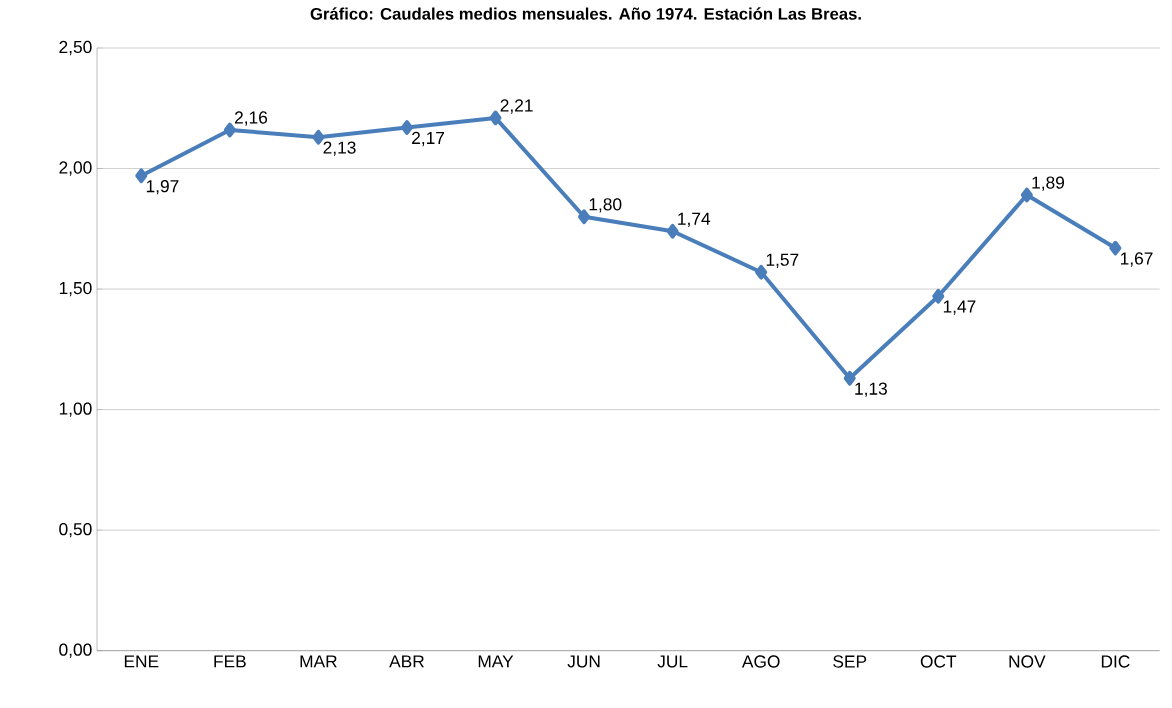 This screenshot has width=1172, height=708. I want to click on data-label: 1,47, so click(959, 307).